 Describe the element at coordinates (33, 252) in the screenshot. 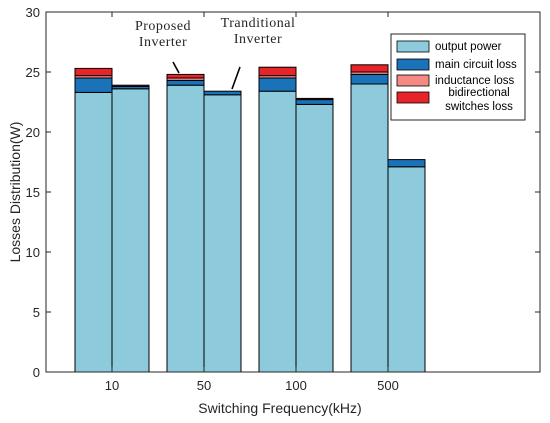

I see `y-tick-label: 10` at that location.